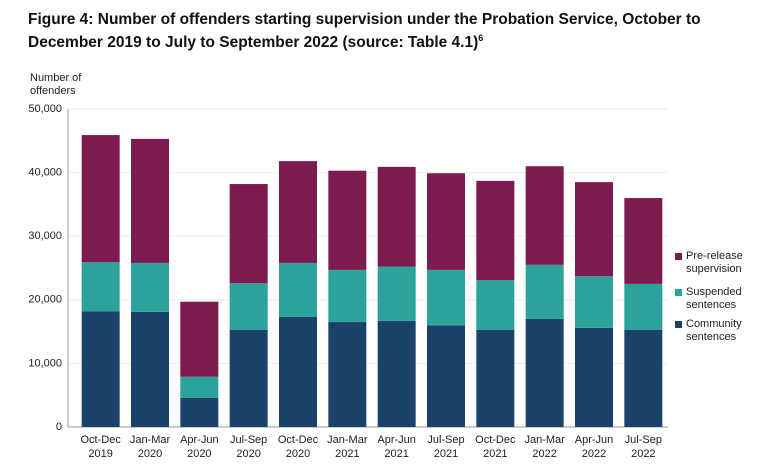 Image resolution: width=768 pixels, height=471 pixels. Describe the element at coordinates (45, 300) in the screenshot. I see `y-tick-label: 20,000` at that location.